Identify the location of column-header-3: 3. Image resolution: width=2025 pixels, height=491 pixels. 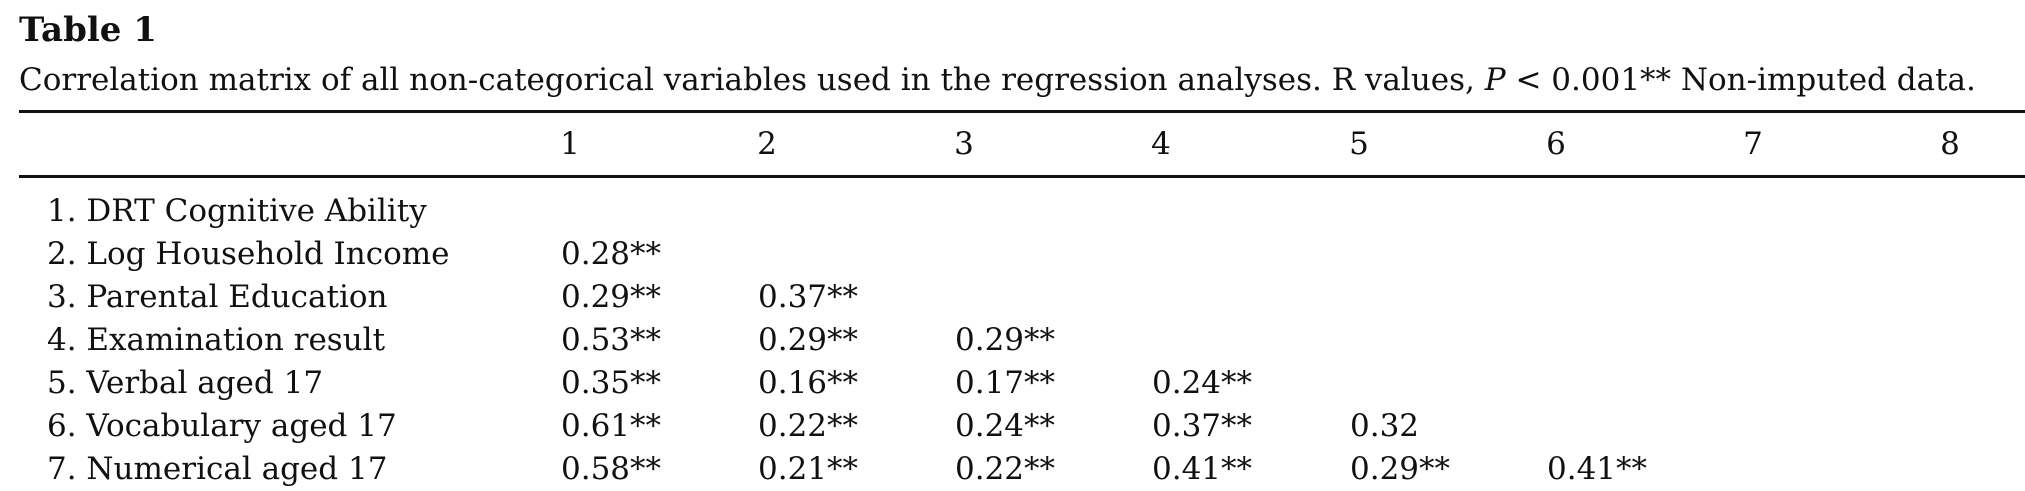
(964, 144).